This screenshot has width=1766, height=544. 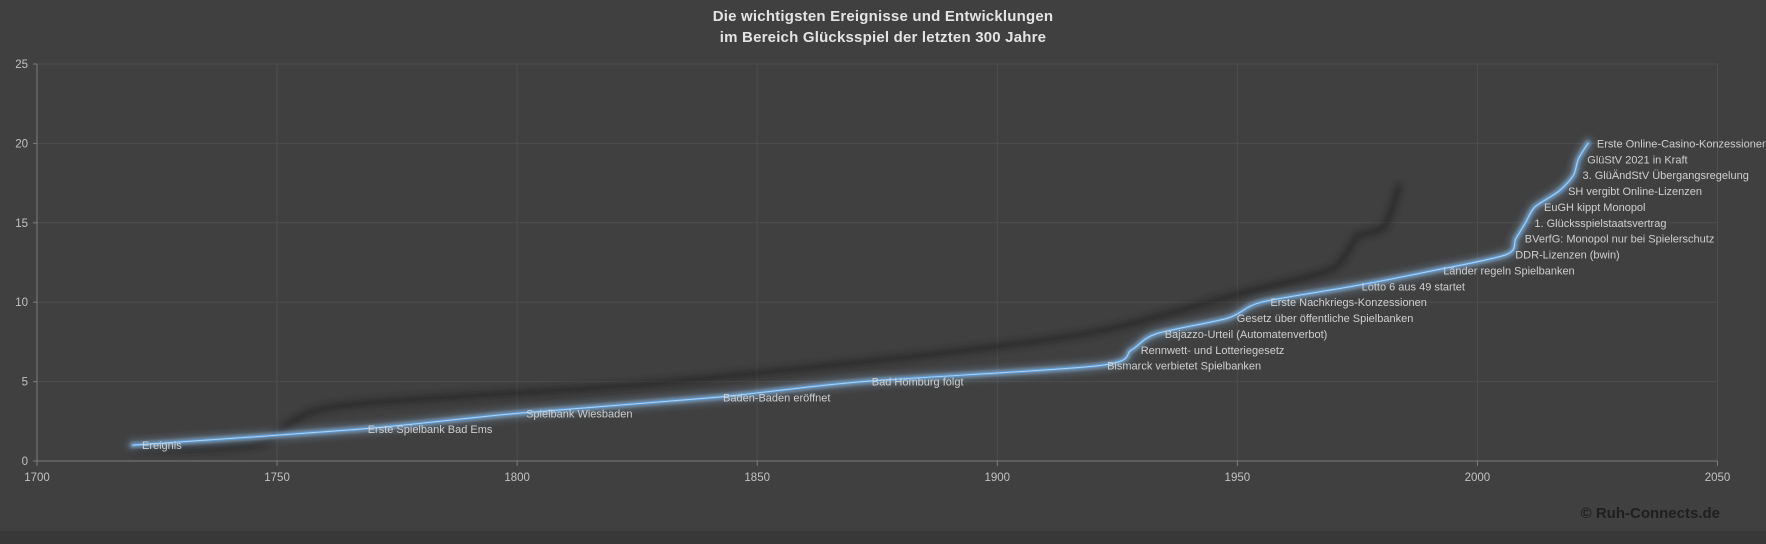 What do you see at coordinates (1184, 367) in the screenshot?
I see `event-label: Bismarck verbietet Spielbanken` at bounding box center [1184, 367].